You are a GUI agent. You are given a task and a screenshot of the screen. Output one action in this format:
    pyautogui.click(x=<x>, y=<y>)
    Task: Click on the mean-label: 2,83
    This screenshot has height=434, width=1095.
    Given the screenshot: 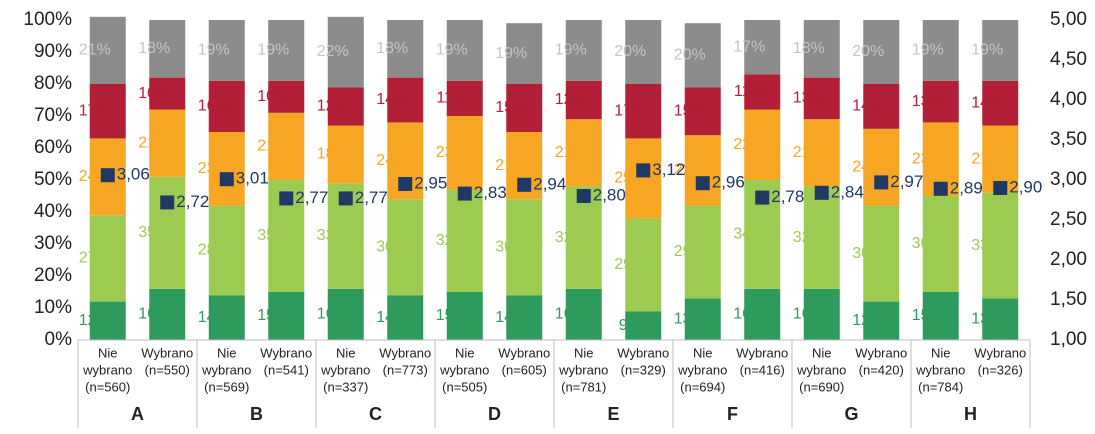 What is the action you would take?
    pyautogui.click(x=490, y=192)
    